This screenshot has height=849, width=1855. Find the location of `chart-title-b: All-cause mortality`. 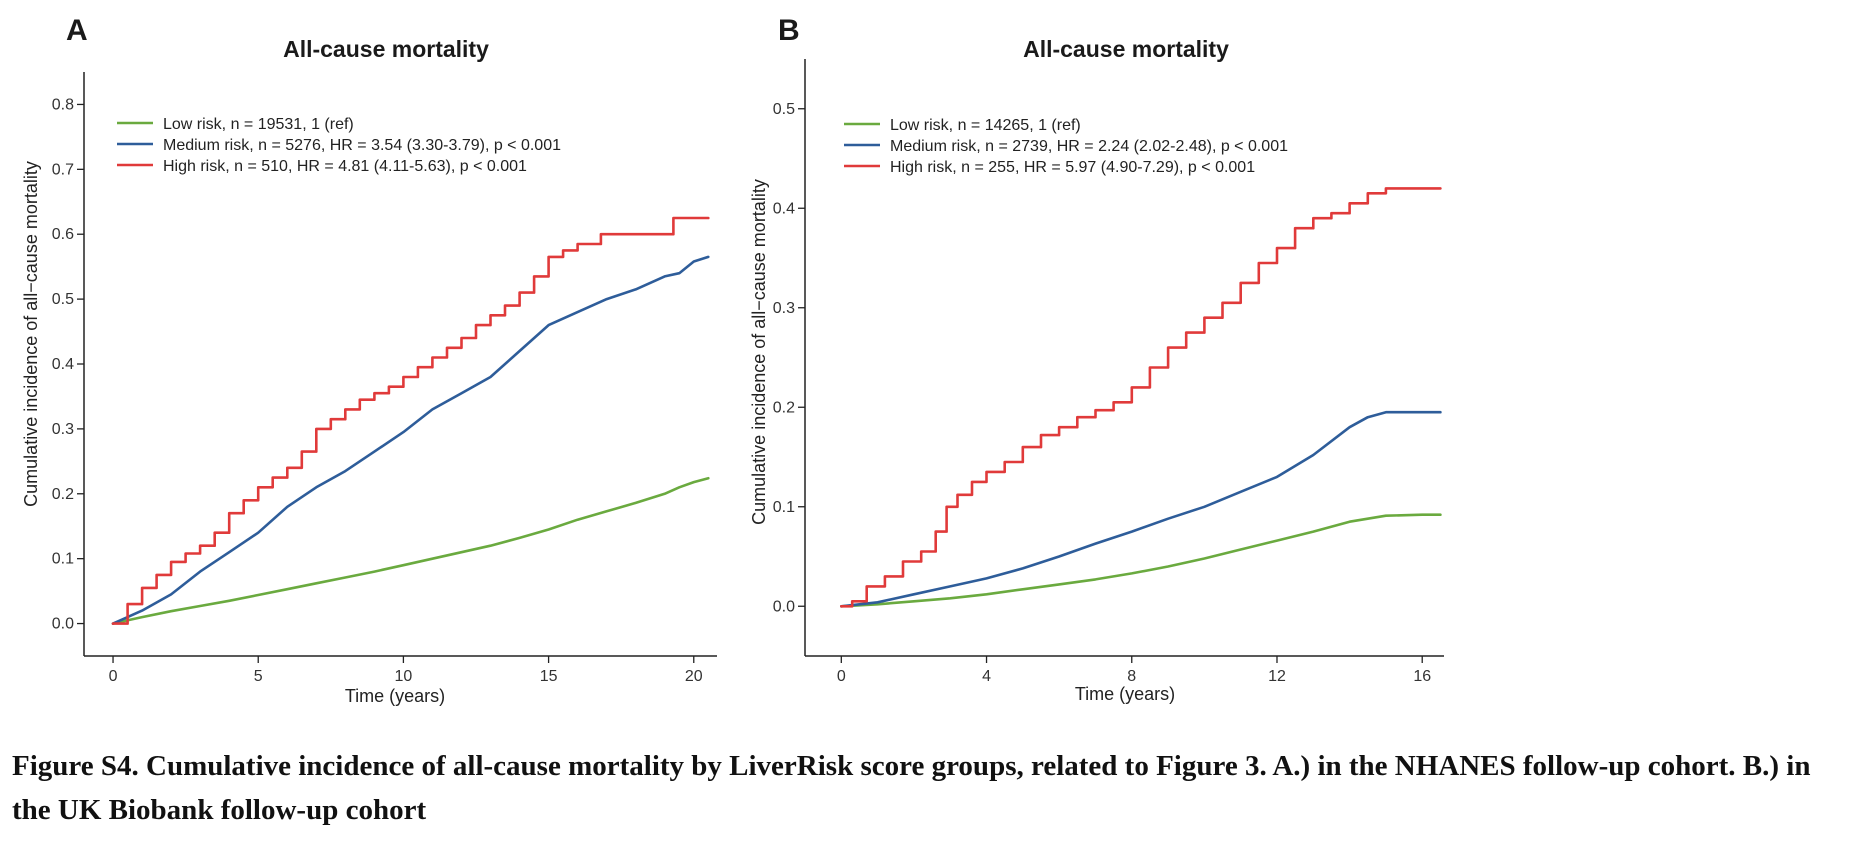

chart-title-b: All-cause mortality is located at coordinates (1126, 49).